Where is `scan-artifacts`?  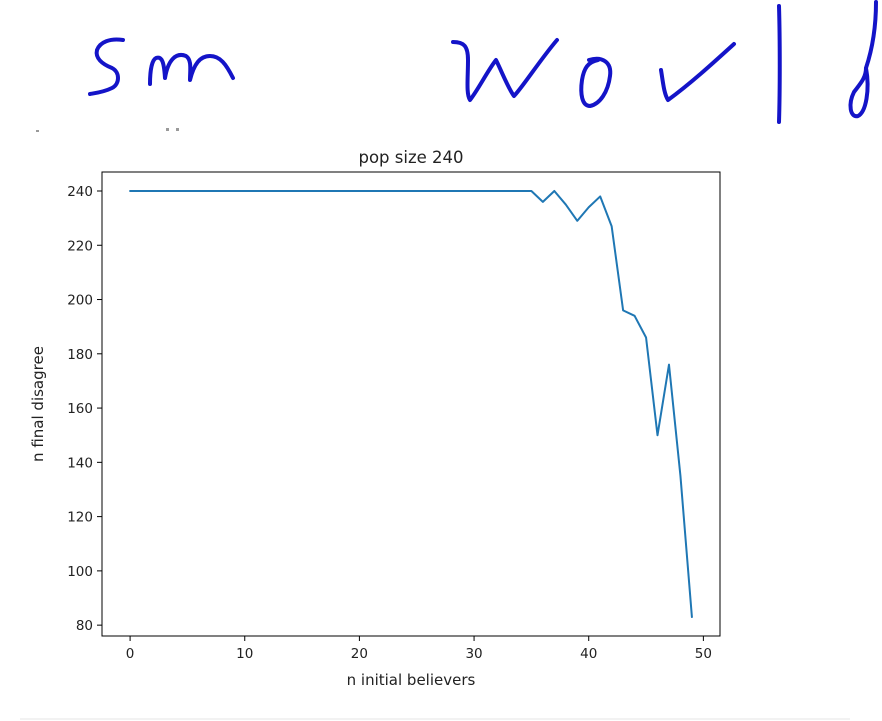 scan-artifacts is located at coordinates (107, 130).